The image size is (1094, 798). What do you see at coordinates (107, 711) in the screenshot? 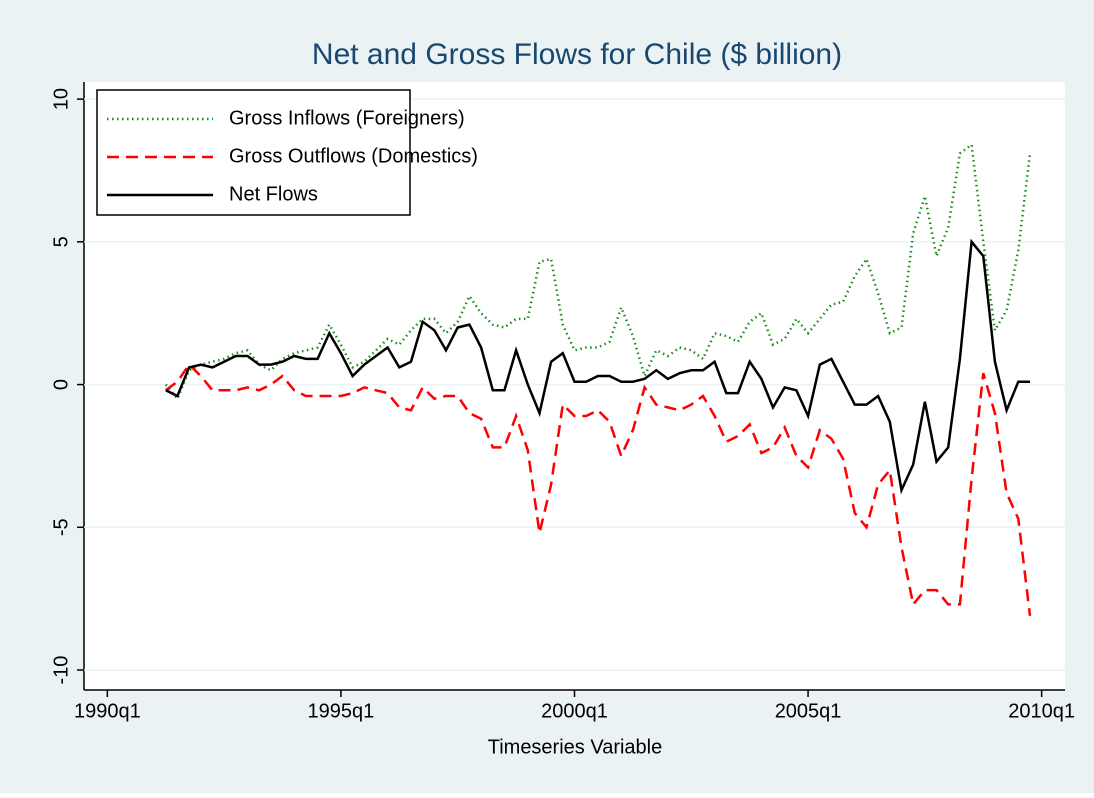
I see `x-tick-label: 1990q1` at bounding box center [107, 711].